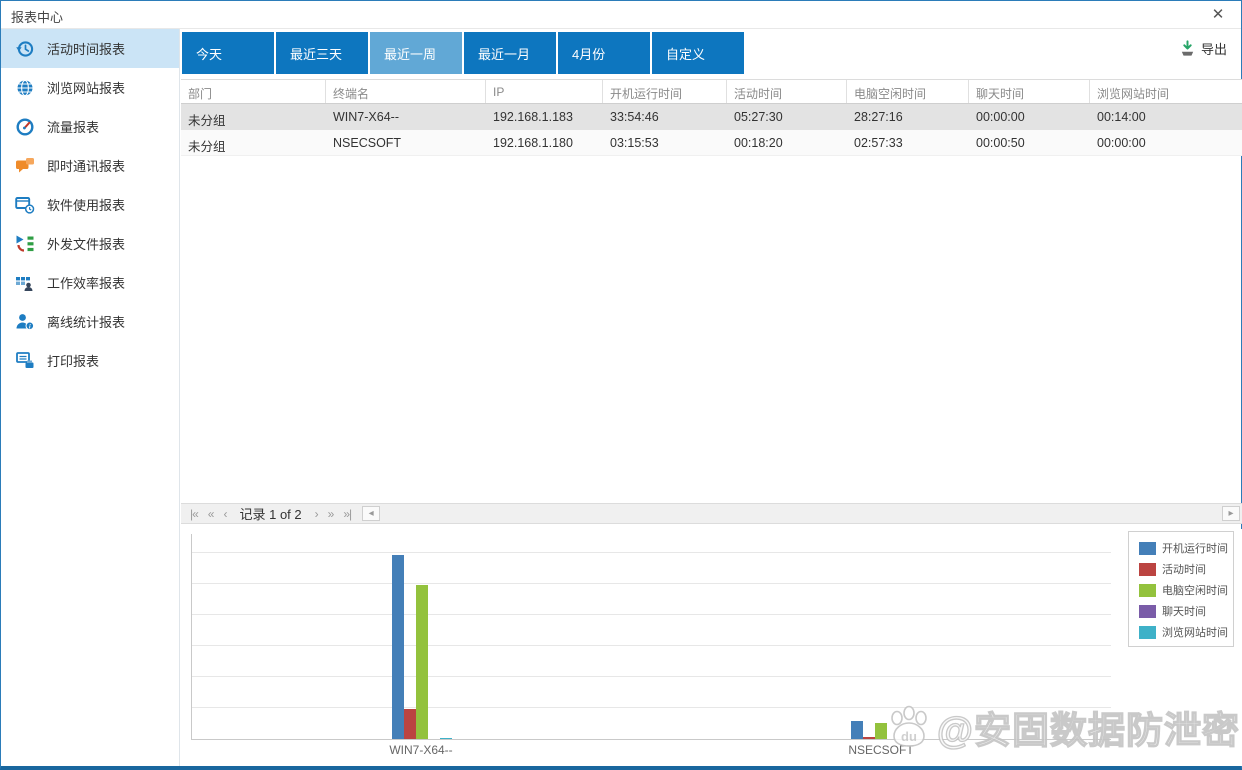 This screenshot has height=770, width=1242. What do you see at coordinates (86, 88) in the screenshot?
I see `sidebar-item-label: 浏览网站报表` at bounding box center [86, 88].